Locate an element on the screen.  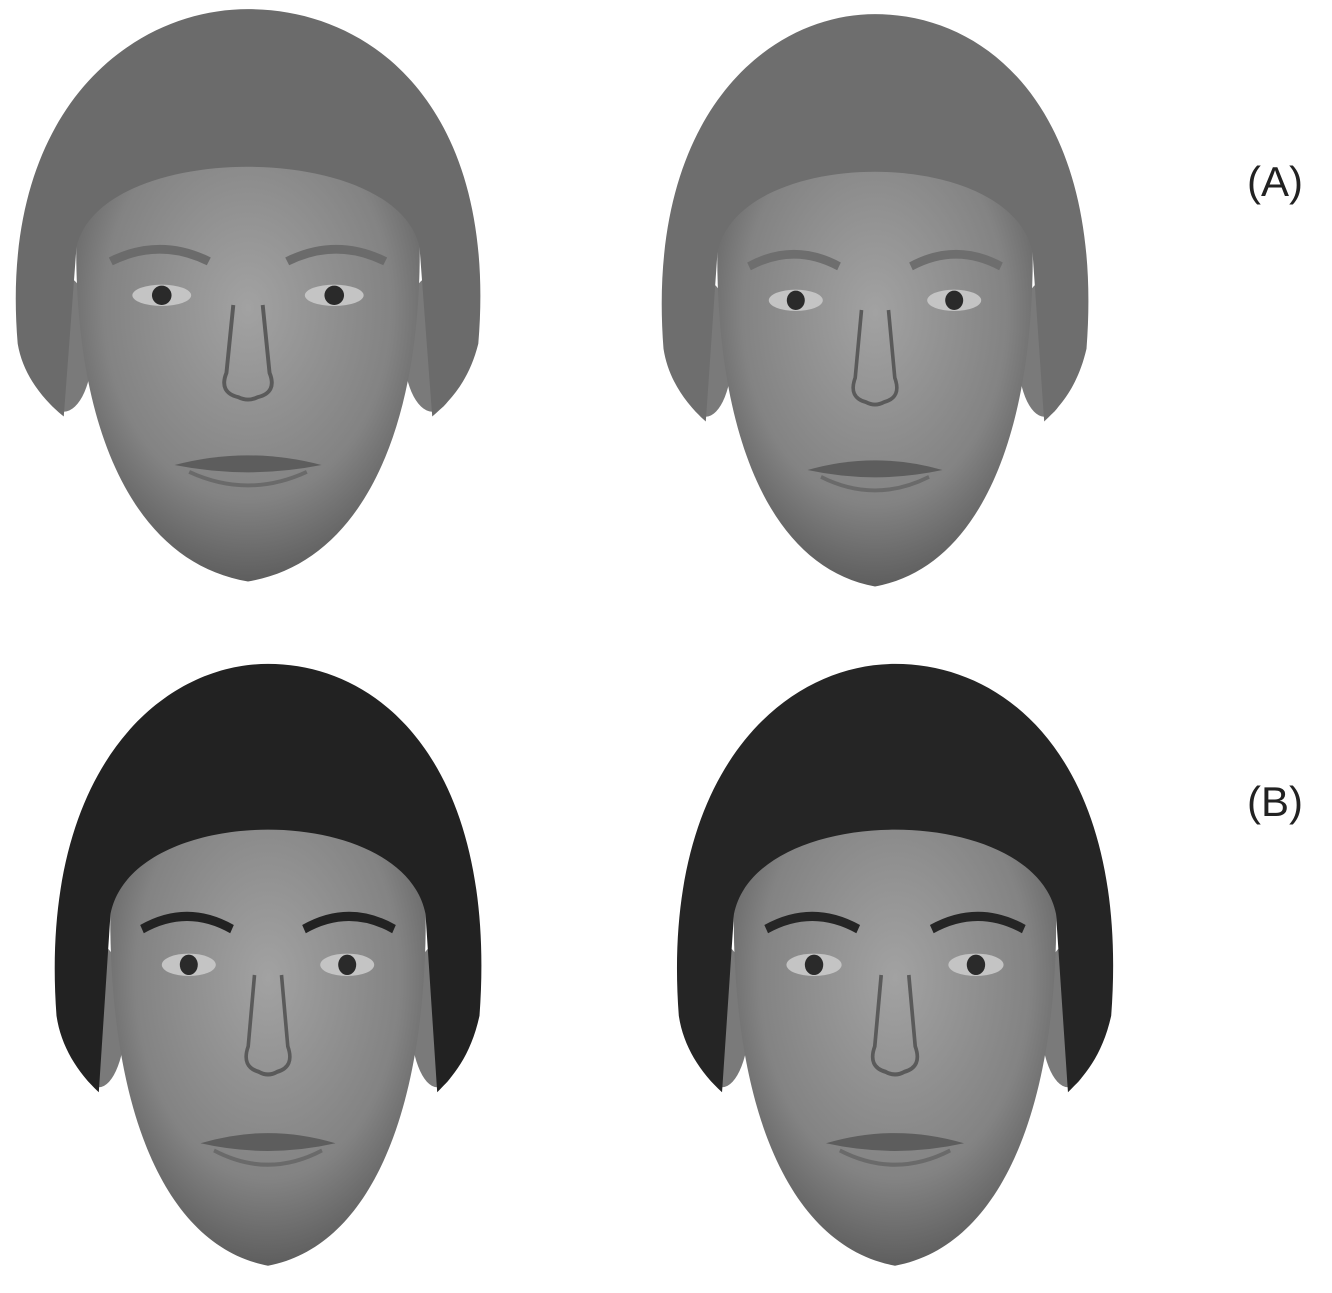
panel-label: (B) is located at coordinates (1275, 801).